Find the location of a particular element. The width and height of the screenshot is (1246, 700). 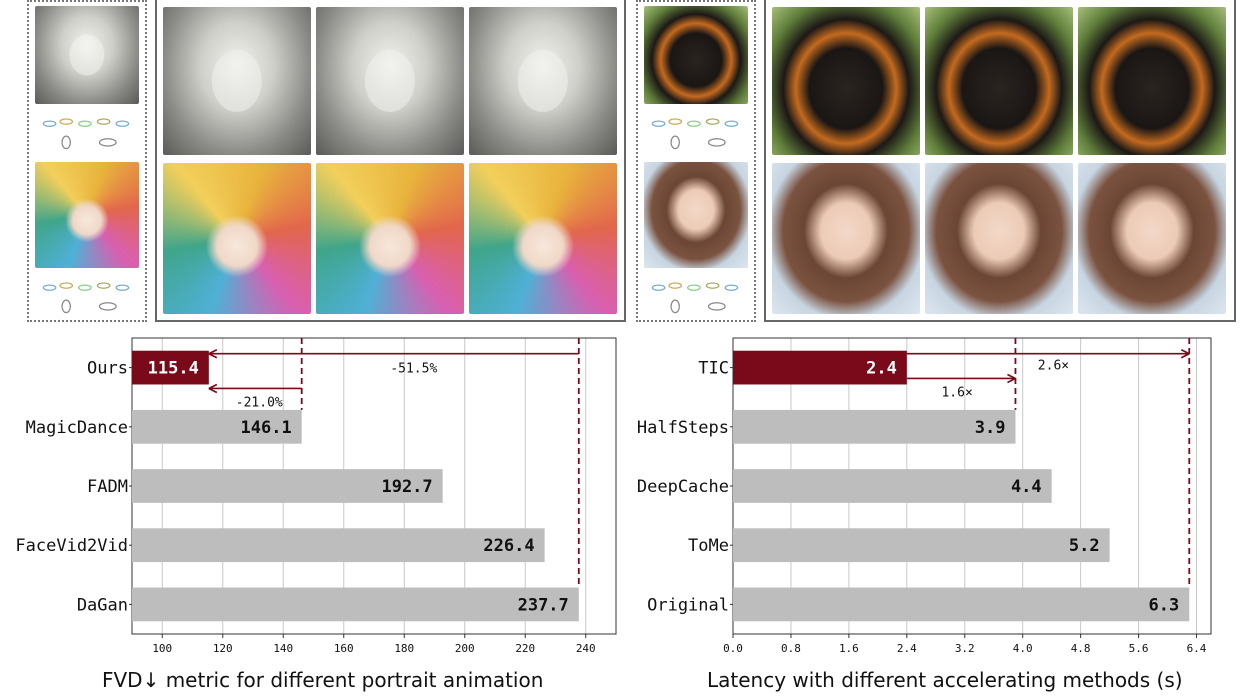

value-label: 3.9 is located at coordinates (990, 428).